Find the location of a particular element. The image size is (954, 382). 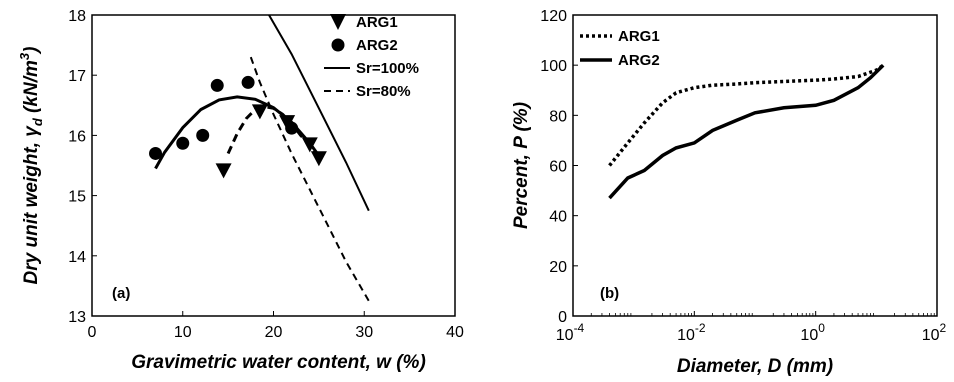

panel-a-y-axis-label: Dry unit weight, γd (kN/m3) is located at coordinates (31, 166).